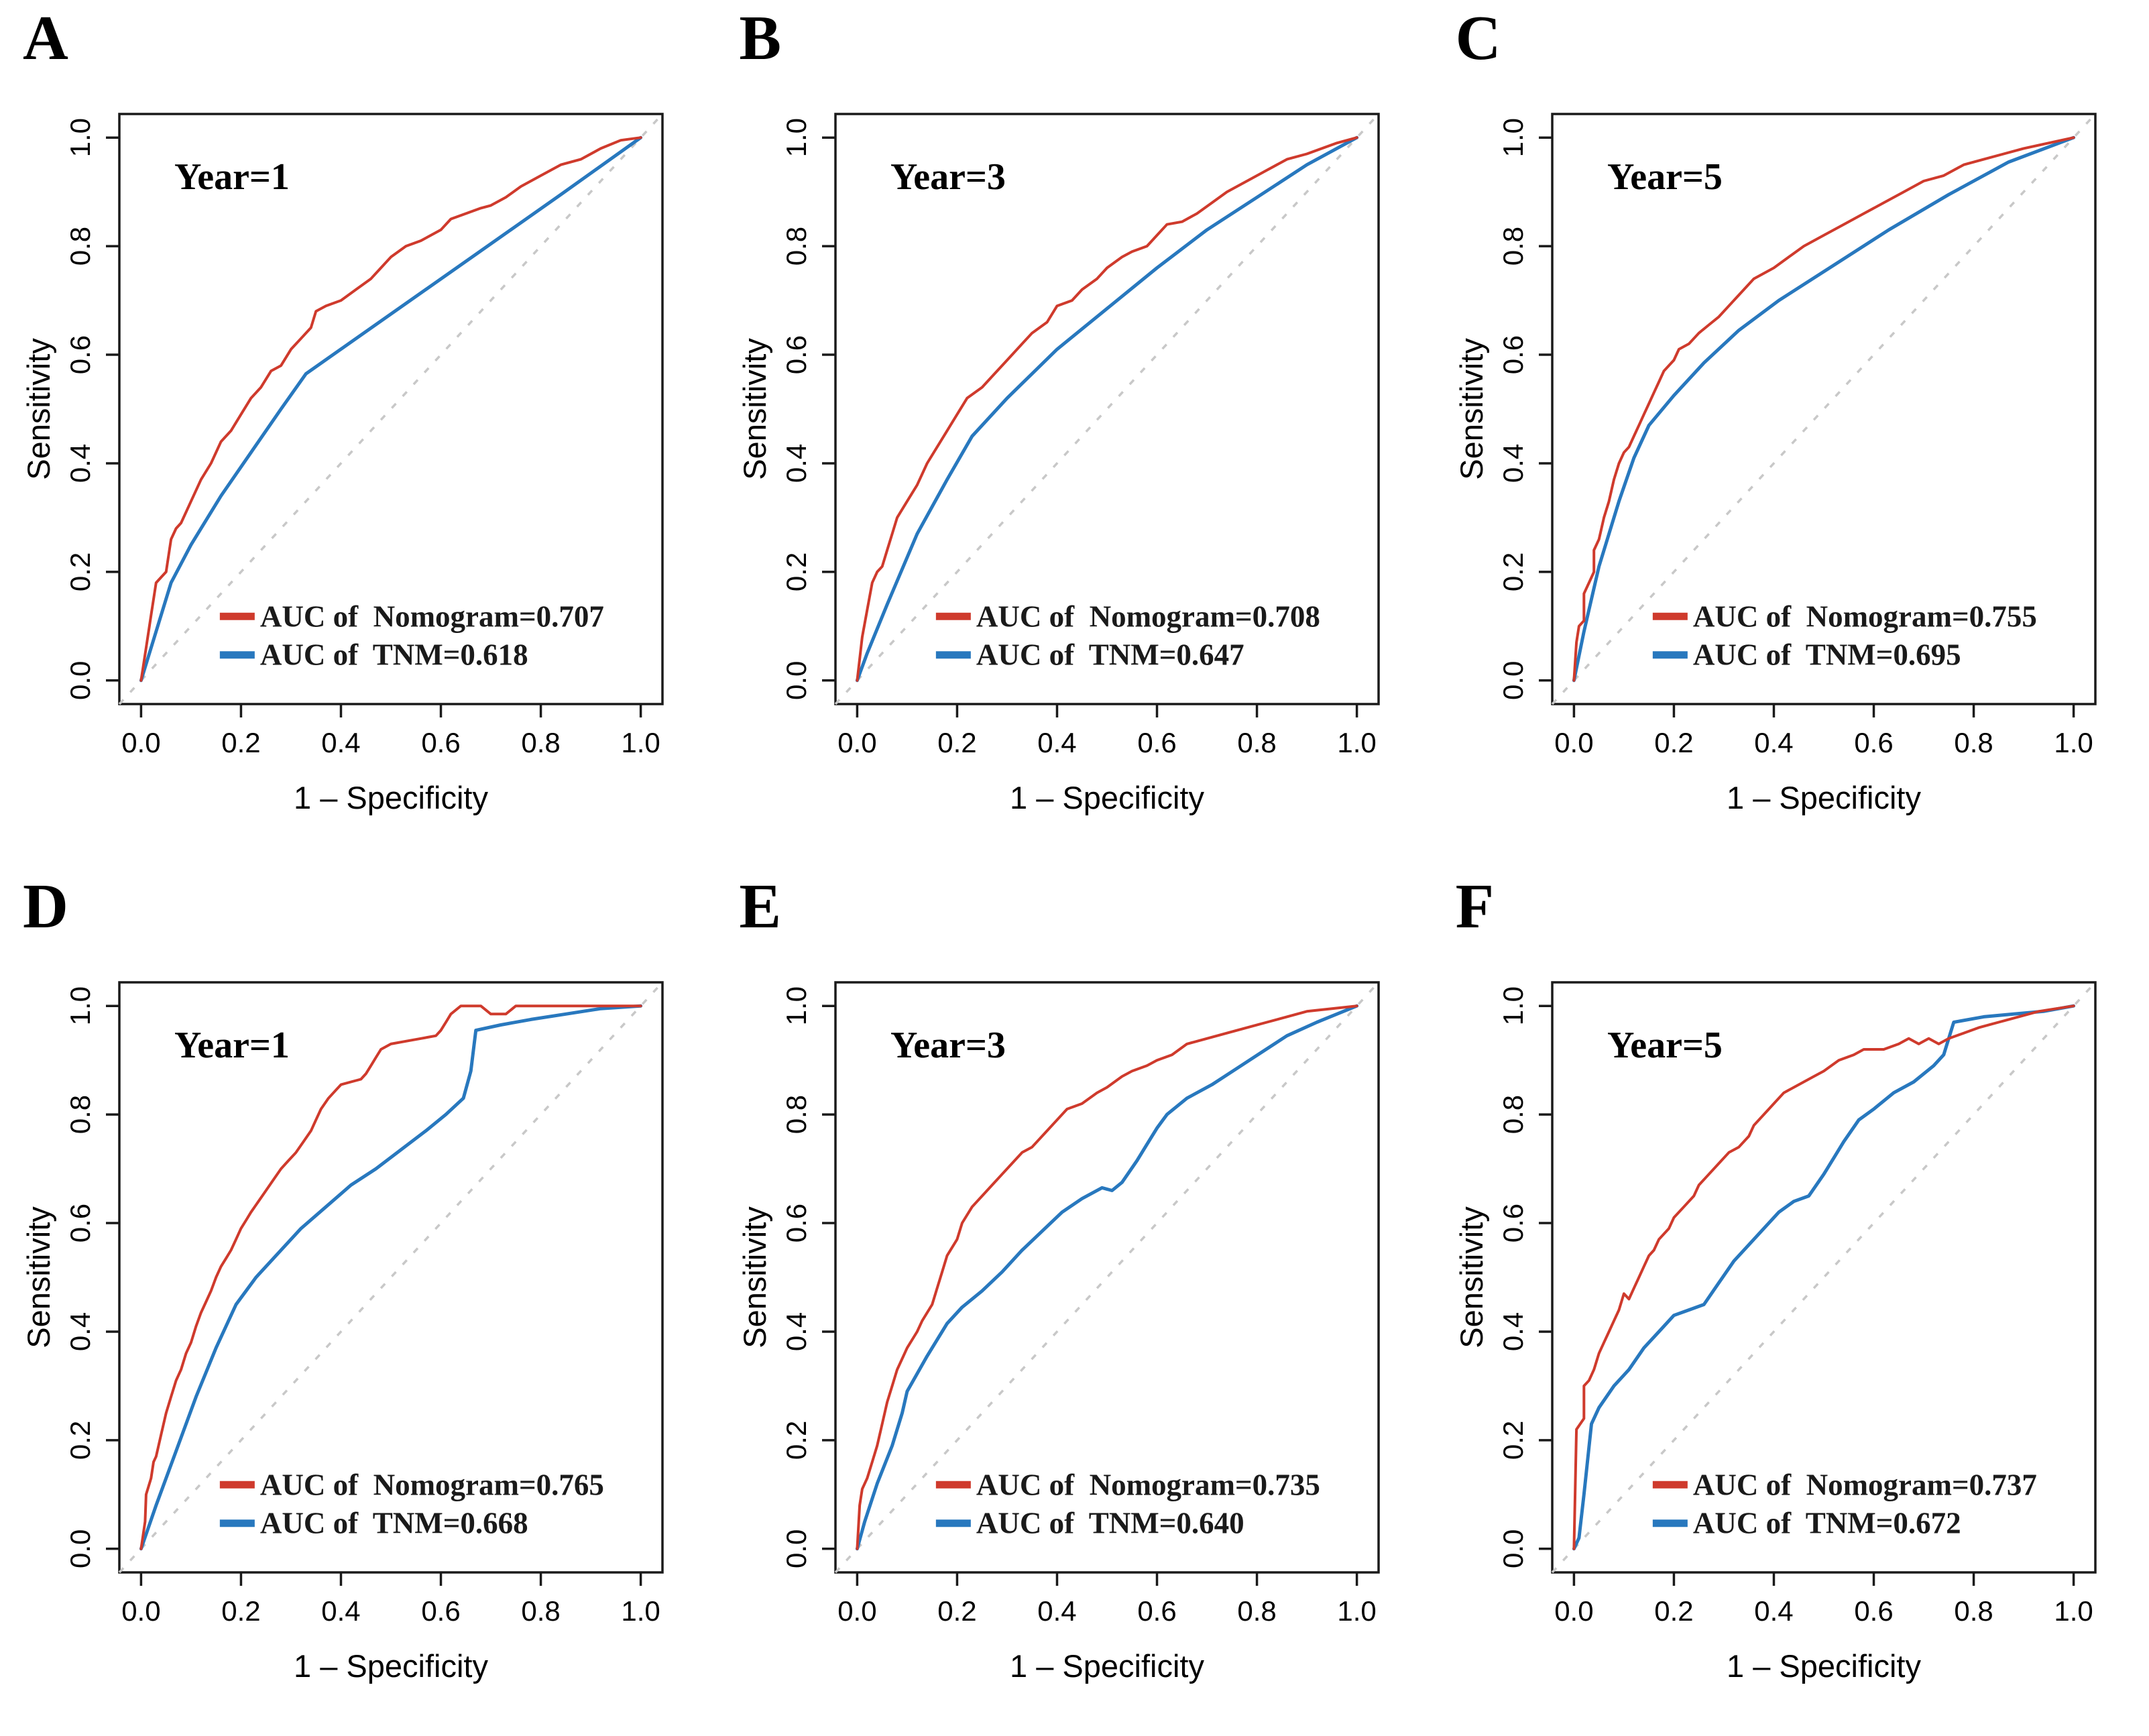  What do you see at coordinates (1827, 655) in the screenshot?
I see `legend-label-tnm: AUC of TNM=0.695` at bounding box center [1827, 655].